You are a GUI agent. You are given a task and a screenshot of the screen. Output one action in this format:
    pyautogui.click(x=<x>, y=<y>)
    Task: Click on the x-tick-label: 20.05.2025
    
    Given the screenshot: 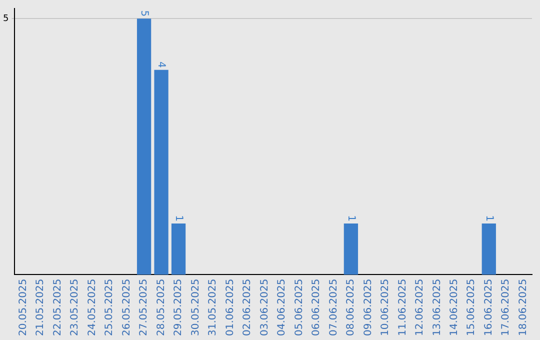 What is the action you would take?
    pyautogui.click(x=23, y=307)
    